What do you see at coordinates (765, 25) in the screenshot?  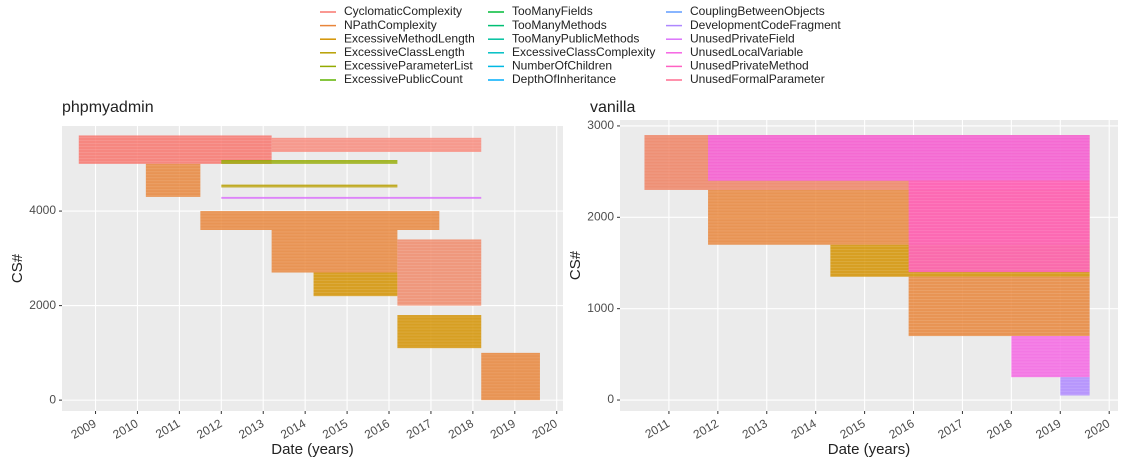 I see `legend-label: DevelopmentCodeFragment` at bounding box center [765, 25].